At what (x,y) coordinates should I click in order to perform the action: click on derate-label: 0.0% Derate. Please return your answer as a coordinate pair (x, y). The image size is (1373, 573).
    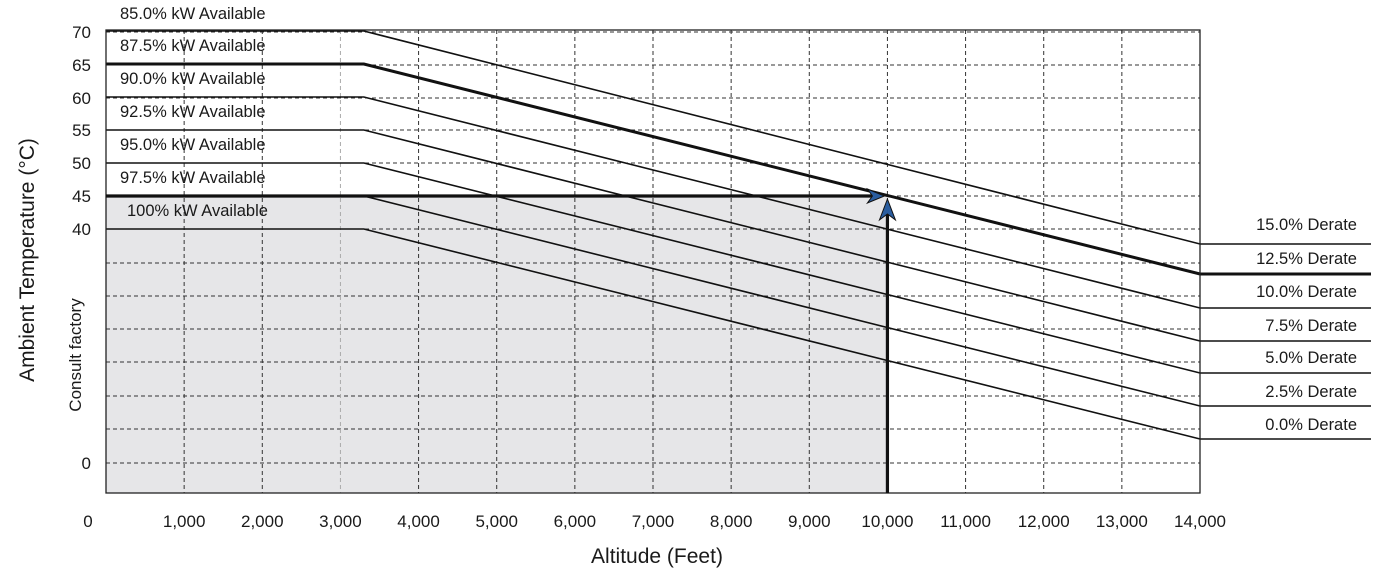
    Looking at the image, I should click on (1311, 425).